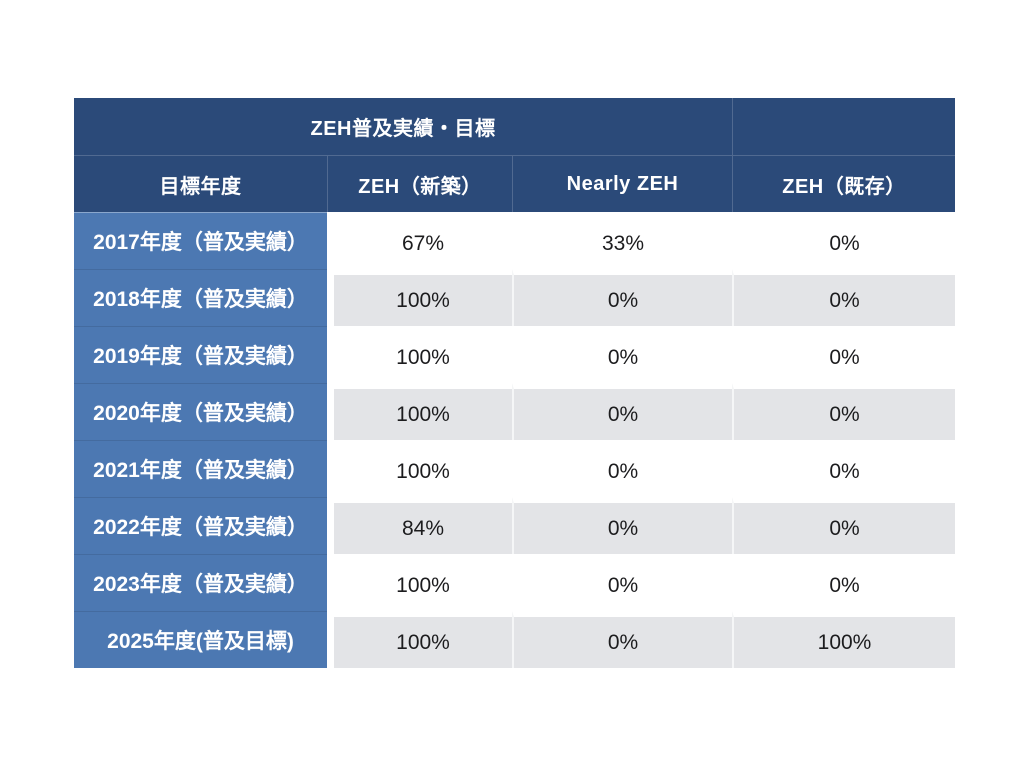  Describe the element at coordinates (622, 240) in the screenshot. I see `table-cell-2017-nearly-zeh: 33%` at that location.